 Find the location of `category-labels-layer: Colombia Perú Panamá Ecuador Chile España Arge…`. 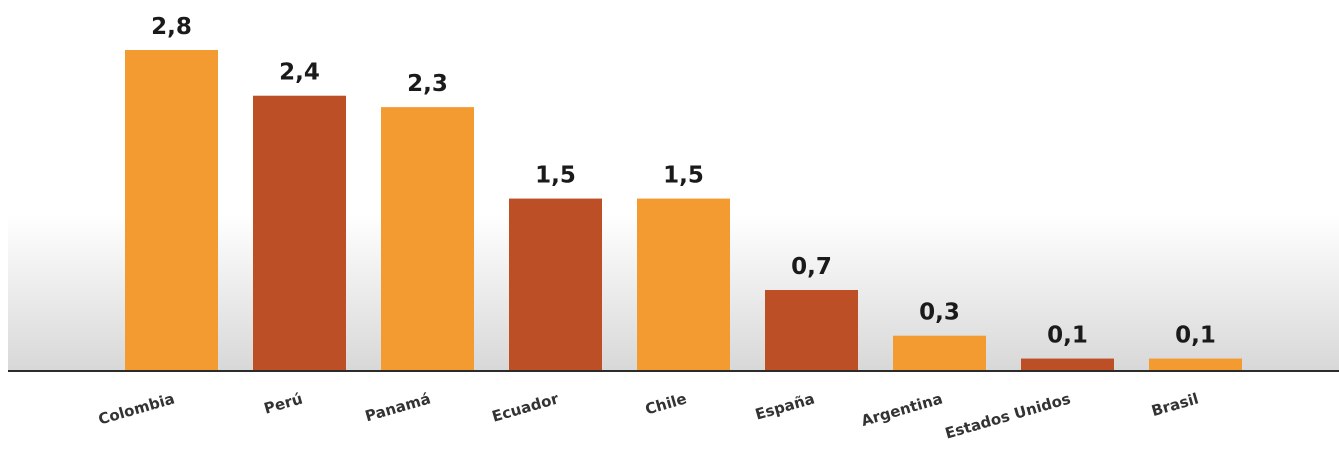

category-labels-layer: Colombia Perú Panamá Ecuador Chile España Arge… is located at coordinates (648, 415).